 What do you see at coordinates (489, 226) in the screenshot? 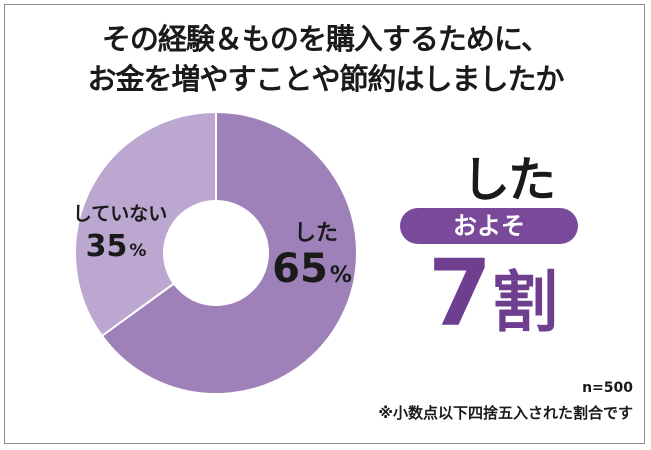
I see `approx-pill: およそ` at bounding box center [489, 226].